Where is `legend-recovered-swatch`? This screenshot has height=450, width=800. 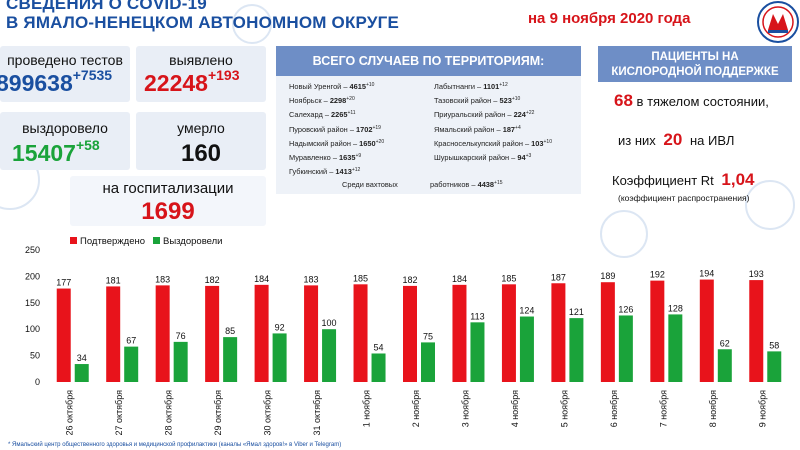
legend-recovered-swatch is located at coordinates (156, 240).